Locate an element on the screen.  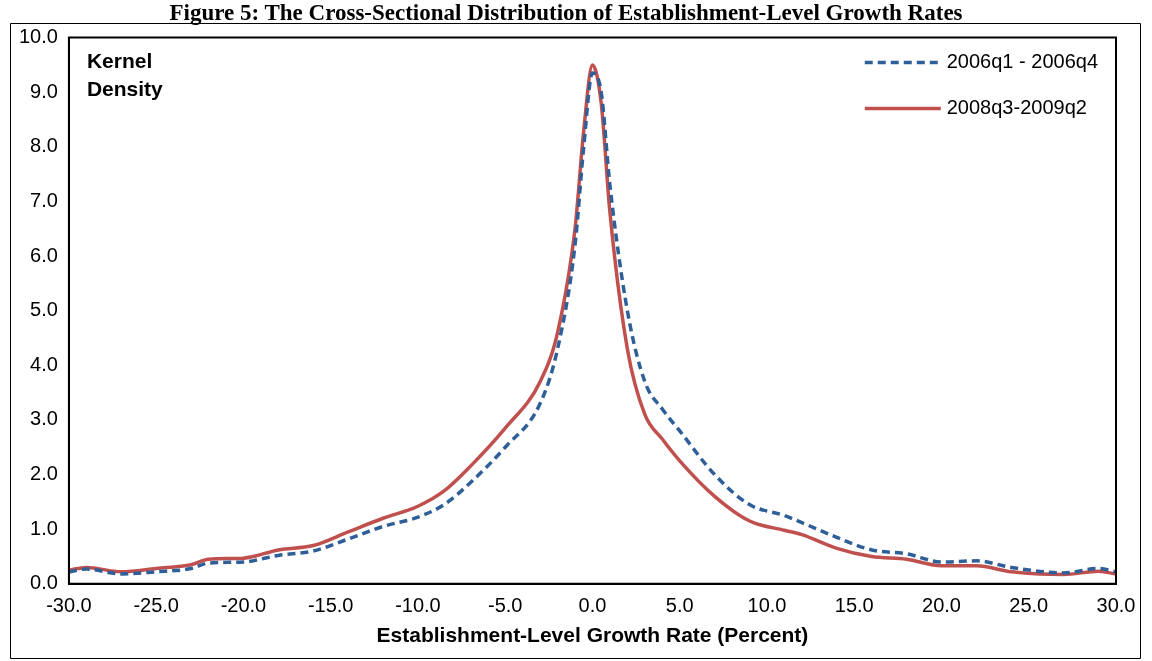
y-tick-label: 5.0 is located at coordinates (44, 309).